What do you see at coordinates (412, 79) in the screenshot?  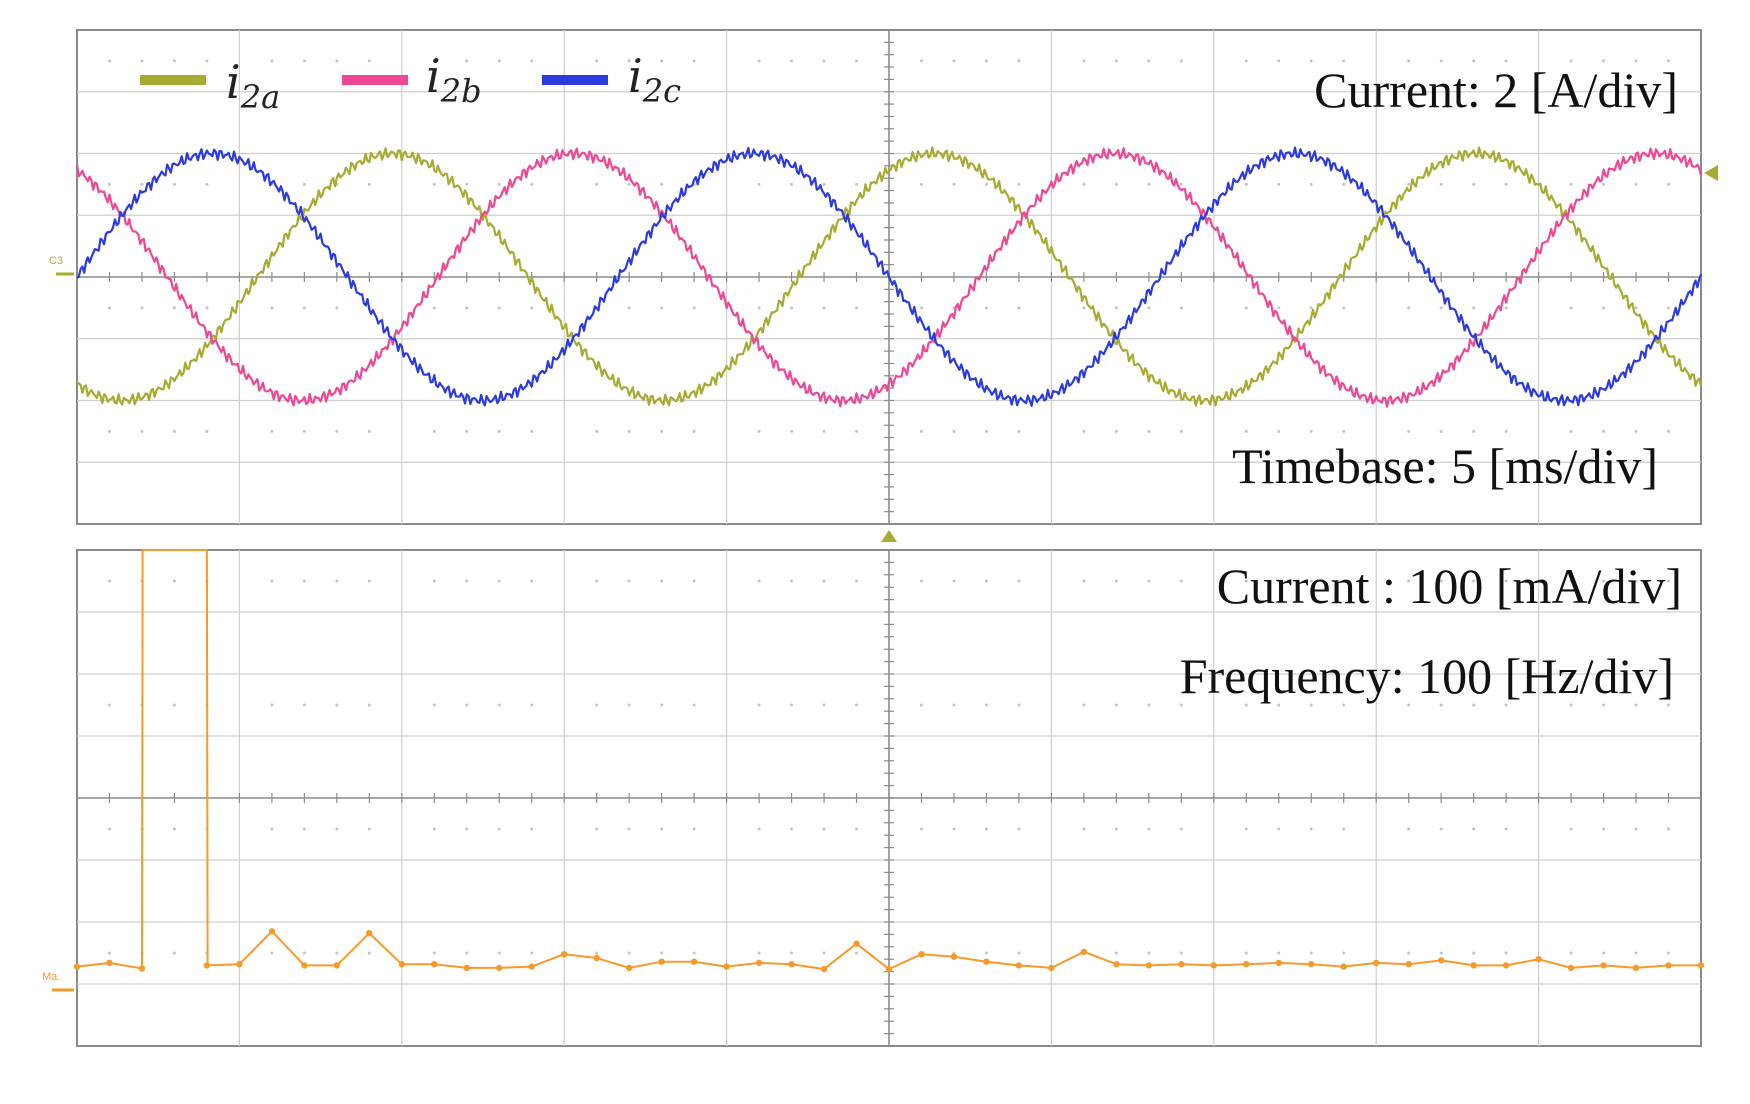 I see `legend-item-i2b: i2b` at bounding box center [412, 79].